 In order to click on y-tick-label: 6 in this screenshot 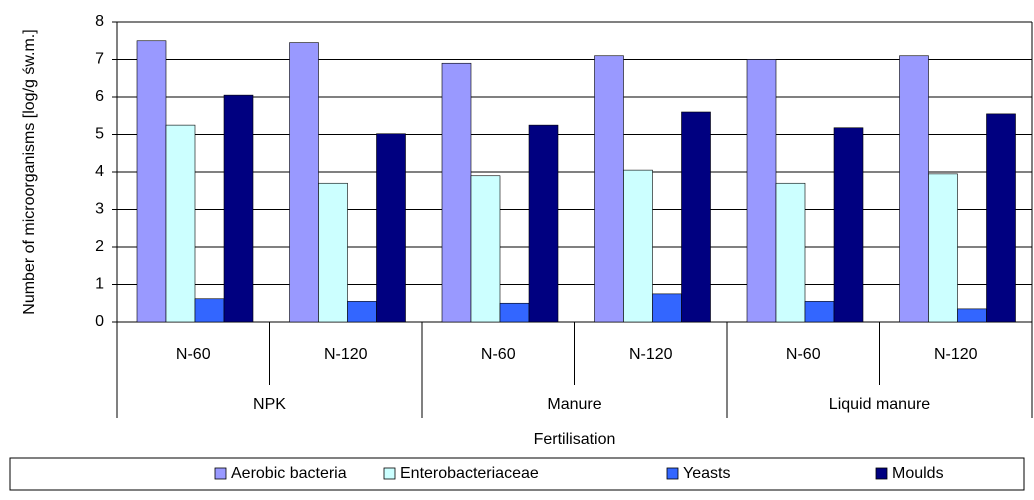, I will do `click(99, 96)`.